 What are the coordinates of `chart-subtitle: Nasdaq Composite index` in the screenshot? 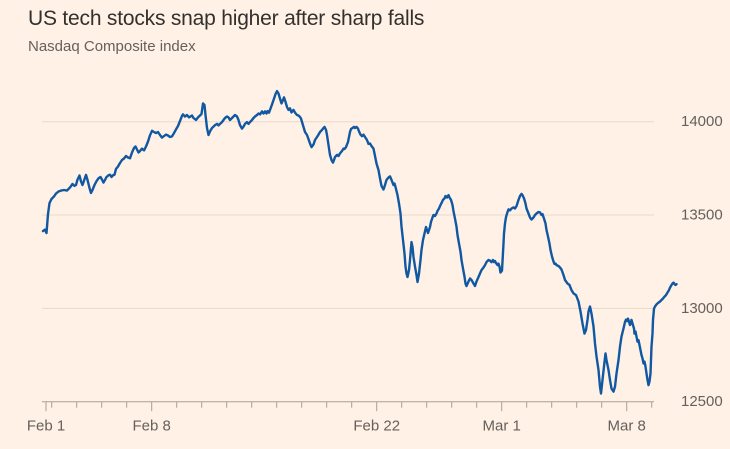 It's located at (112, 46).